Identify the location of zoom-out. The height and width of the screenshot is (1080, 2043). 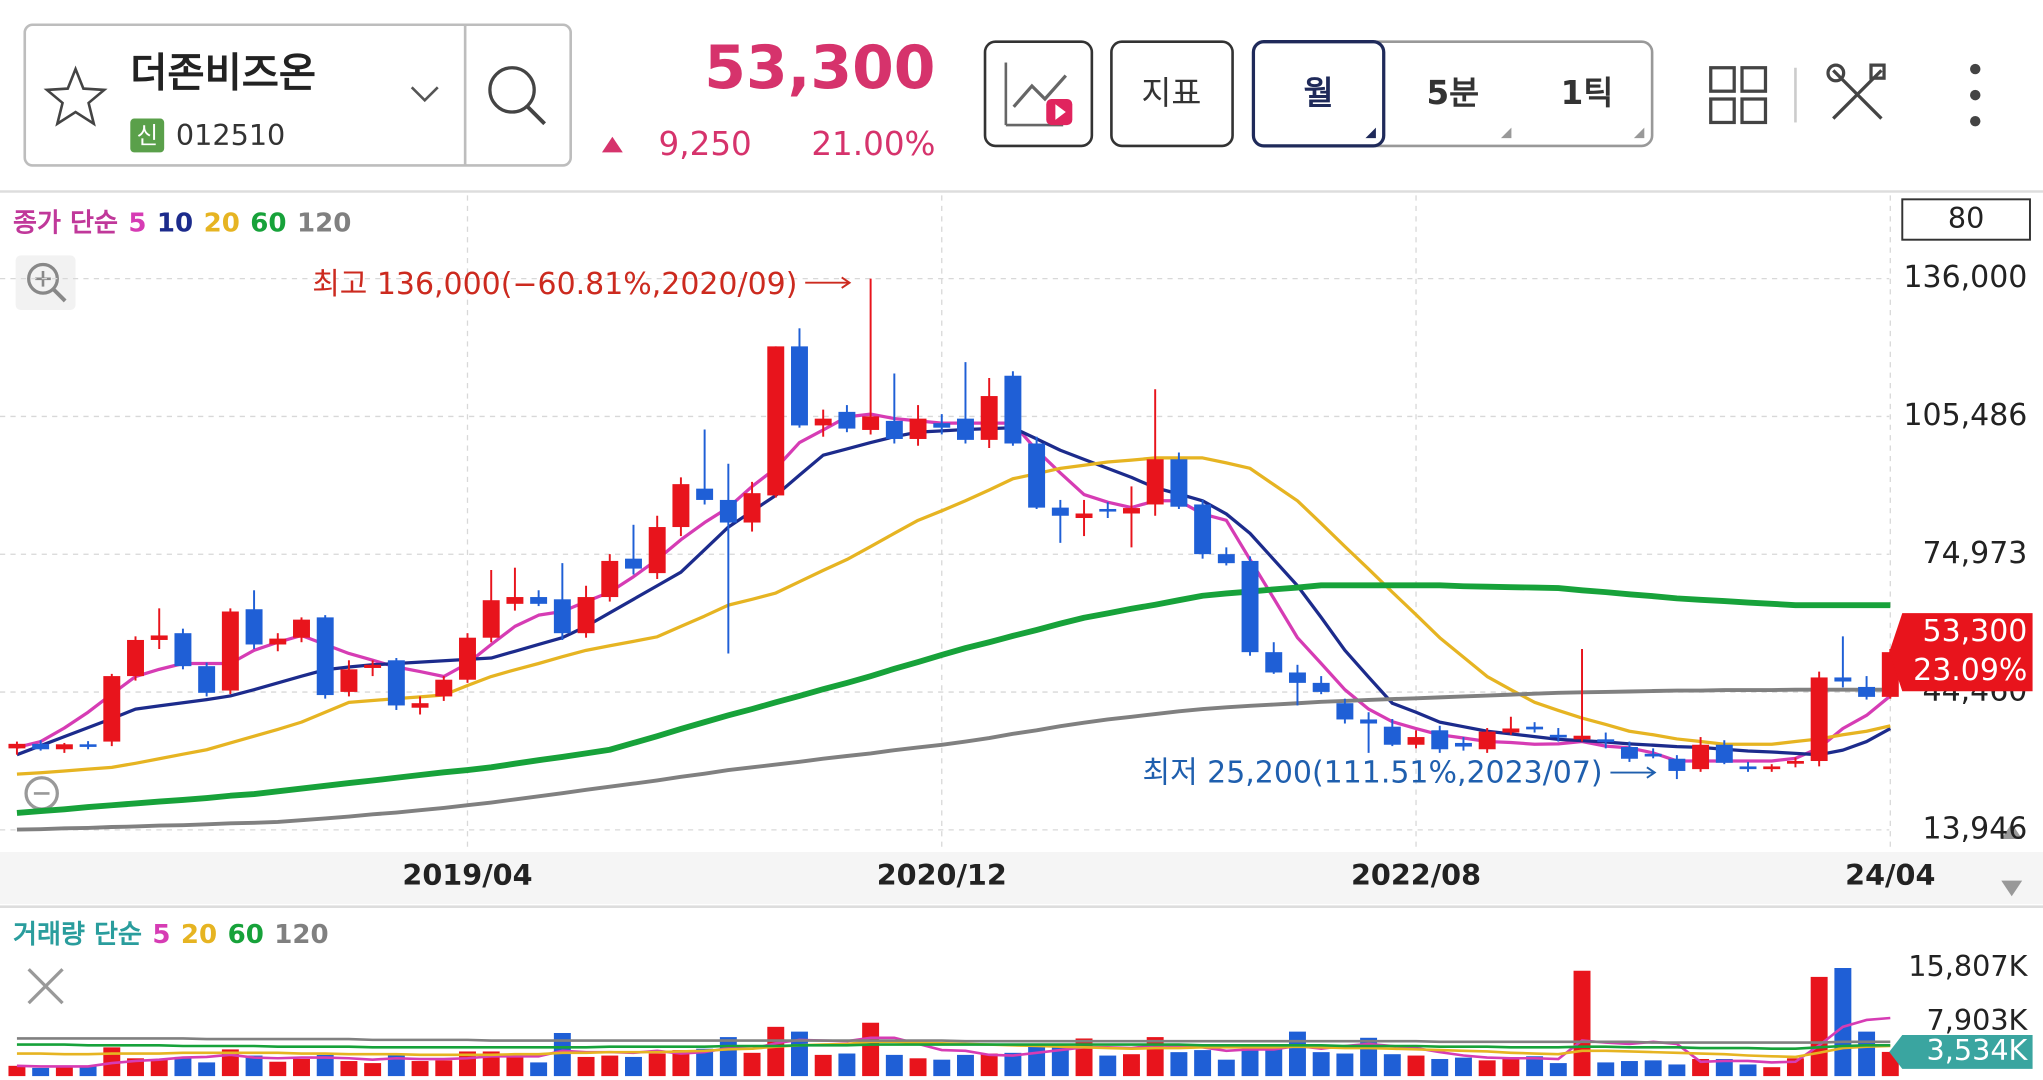
(41, 793).